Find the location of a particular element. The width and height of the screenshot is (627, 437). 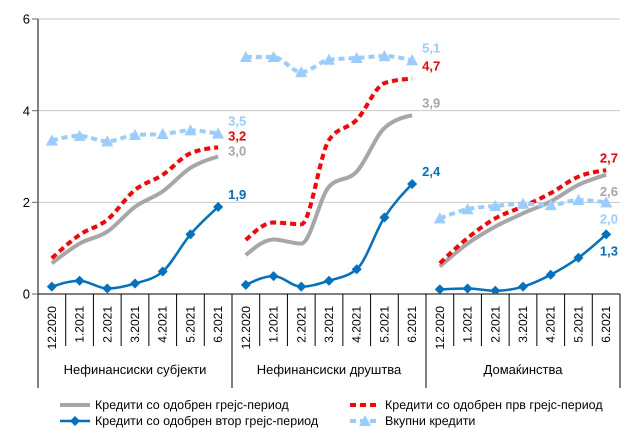

data-label: 4,7 is located at coordinates (431, 66).